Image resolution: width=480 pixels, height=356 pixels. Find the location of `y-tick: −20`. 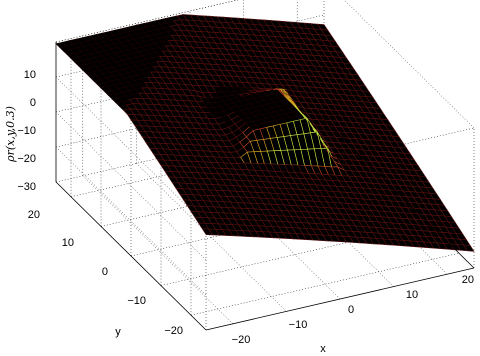

y-tick: −20 is located at coordinates (173, 331).